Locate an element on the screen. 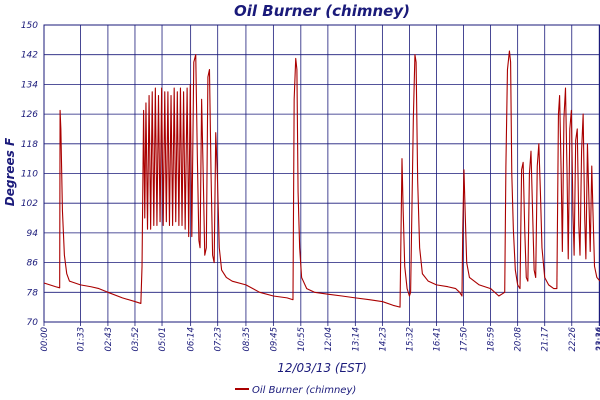  x-tick-label: 13:14 is located at coordinates (356, 339).